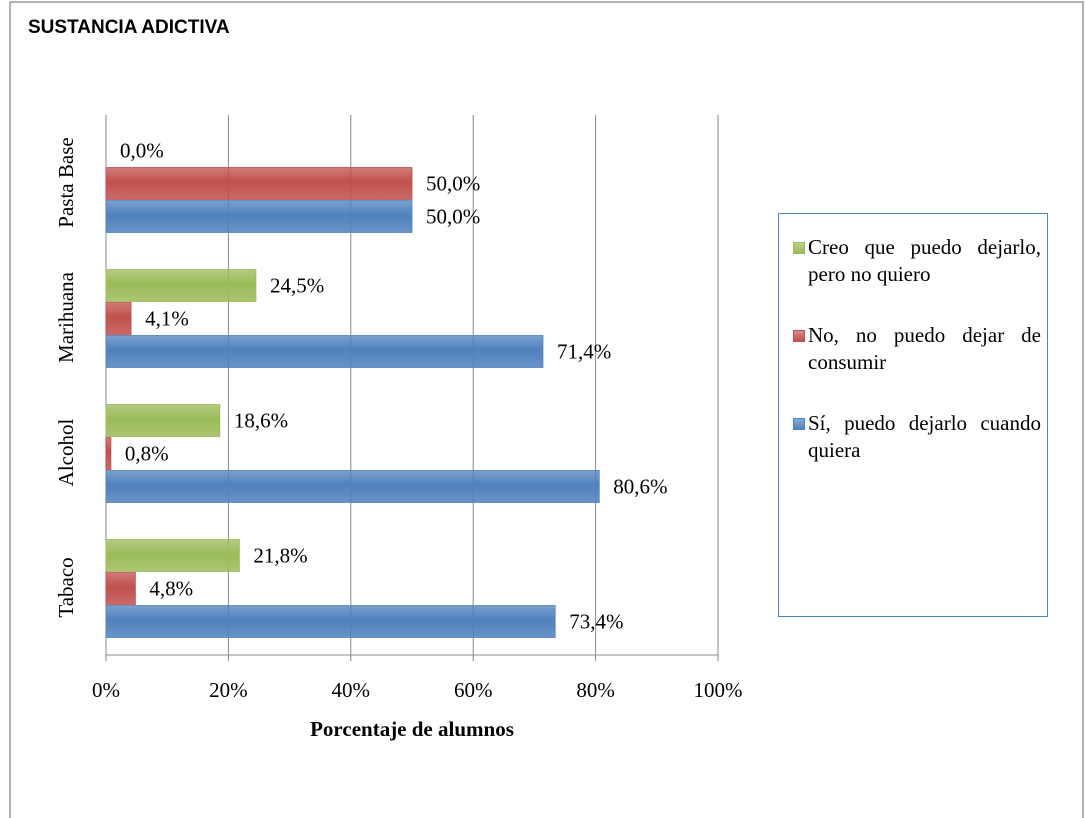  Describe the element at coordinates (280, 555) in the screenshot. I see `value-label: 21,8%` at that location.